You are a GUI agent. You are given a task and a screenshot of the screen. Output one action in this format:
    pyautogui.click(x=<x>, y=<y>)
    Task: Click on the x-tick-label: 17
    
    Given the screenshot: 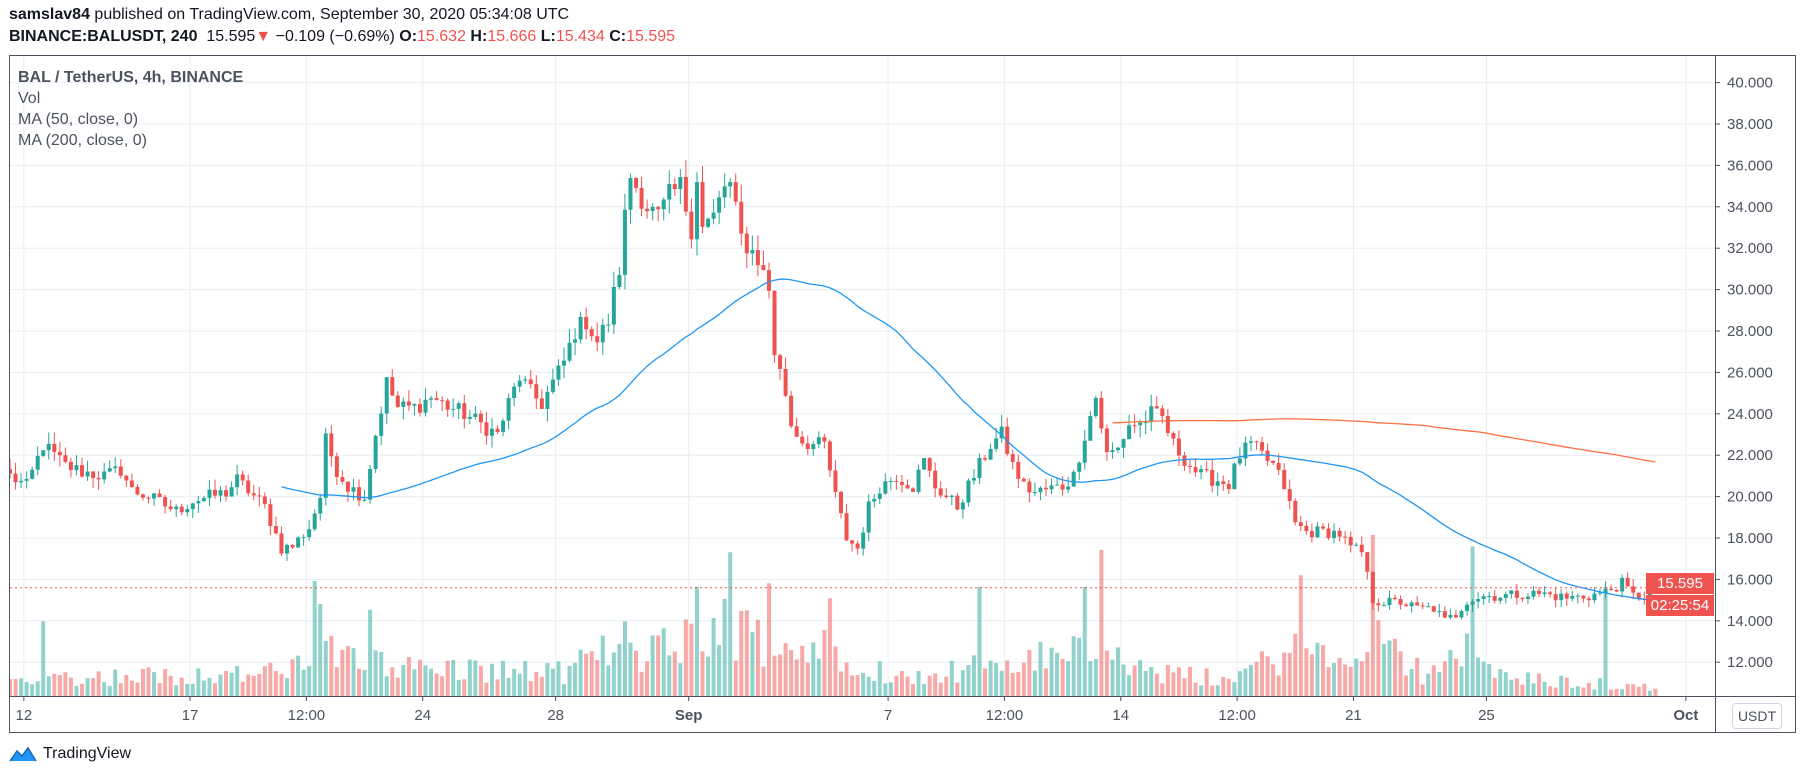 What is the action you would take?
    pyautogui.click(x=190, y=715)
    